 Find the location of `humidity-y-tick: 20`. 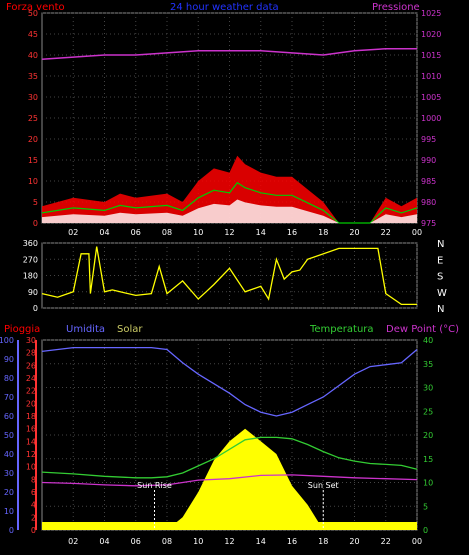

humidity-y-tick: 20 is located at coordinates (9, 492).